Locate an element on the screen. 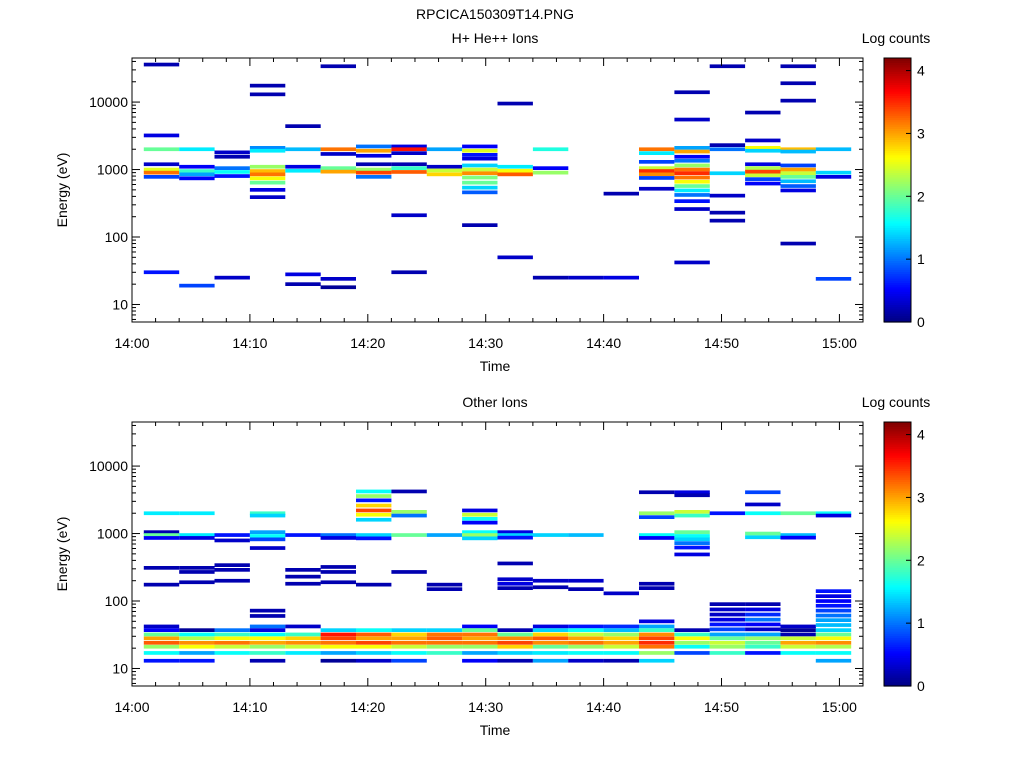  colorbar-tick-label: 1 is located at coordinates (921, 623).